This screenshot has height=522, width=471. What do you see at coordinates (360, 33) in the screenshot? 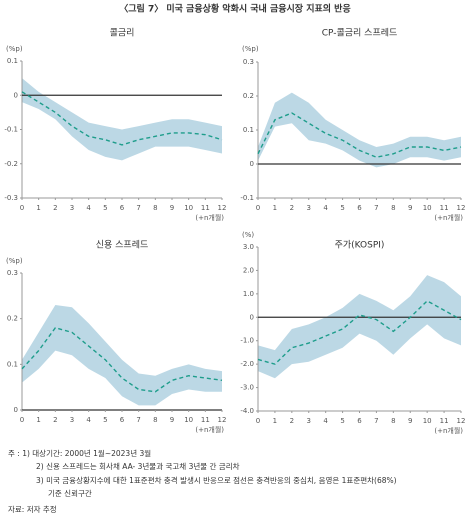
I see `panel-title: CP-콜금리 스프레드` at bounding box center [360, 33].